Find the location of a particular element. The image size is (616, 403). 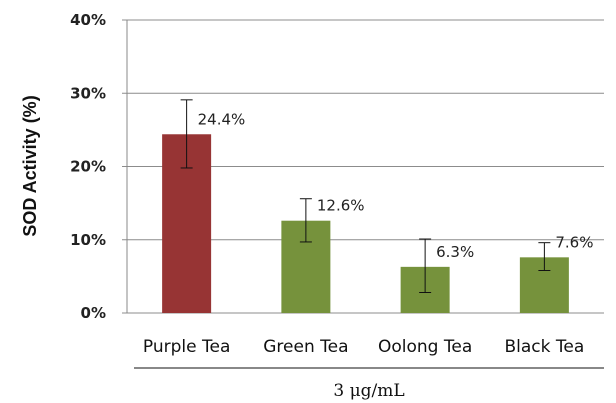

y-tick-label: 10% is located at coordinates (88, 240).